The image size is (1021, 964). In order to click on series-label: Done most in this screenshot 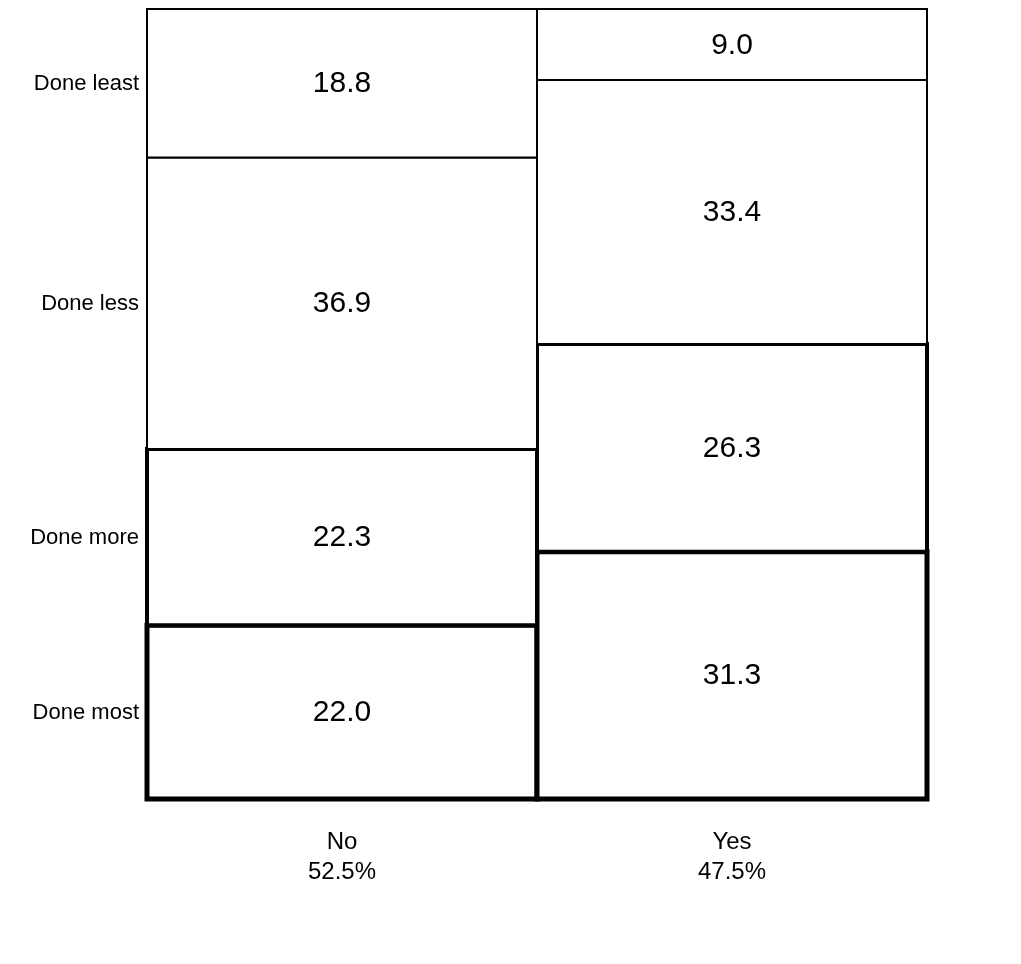, I will do `click(85, 712)`.